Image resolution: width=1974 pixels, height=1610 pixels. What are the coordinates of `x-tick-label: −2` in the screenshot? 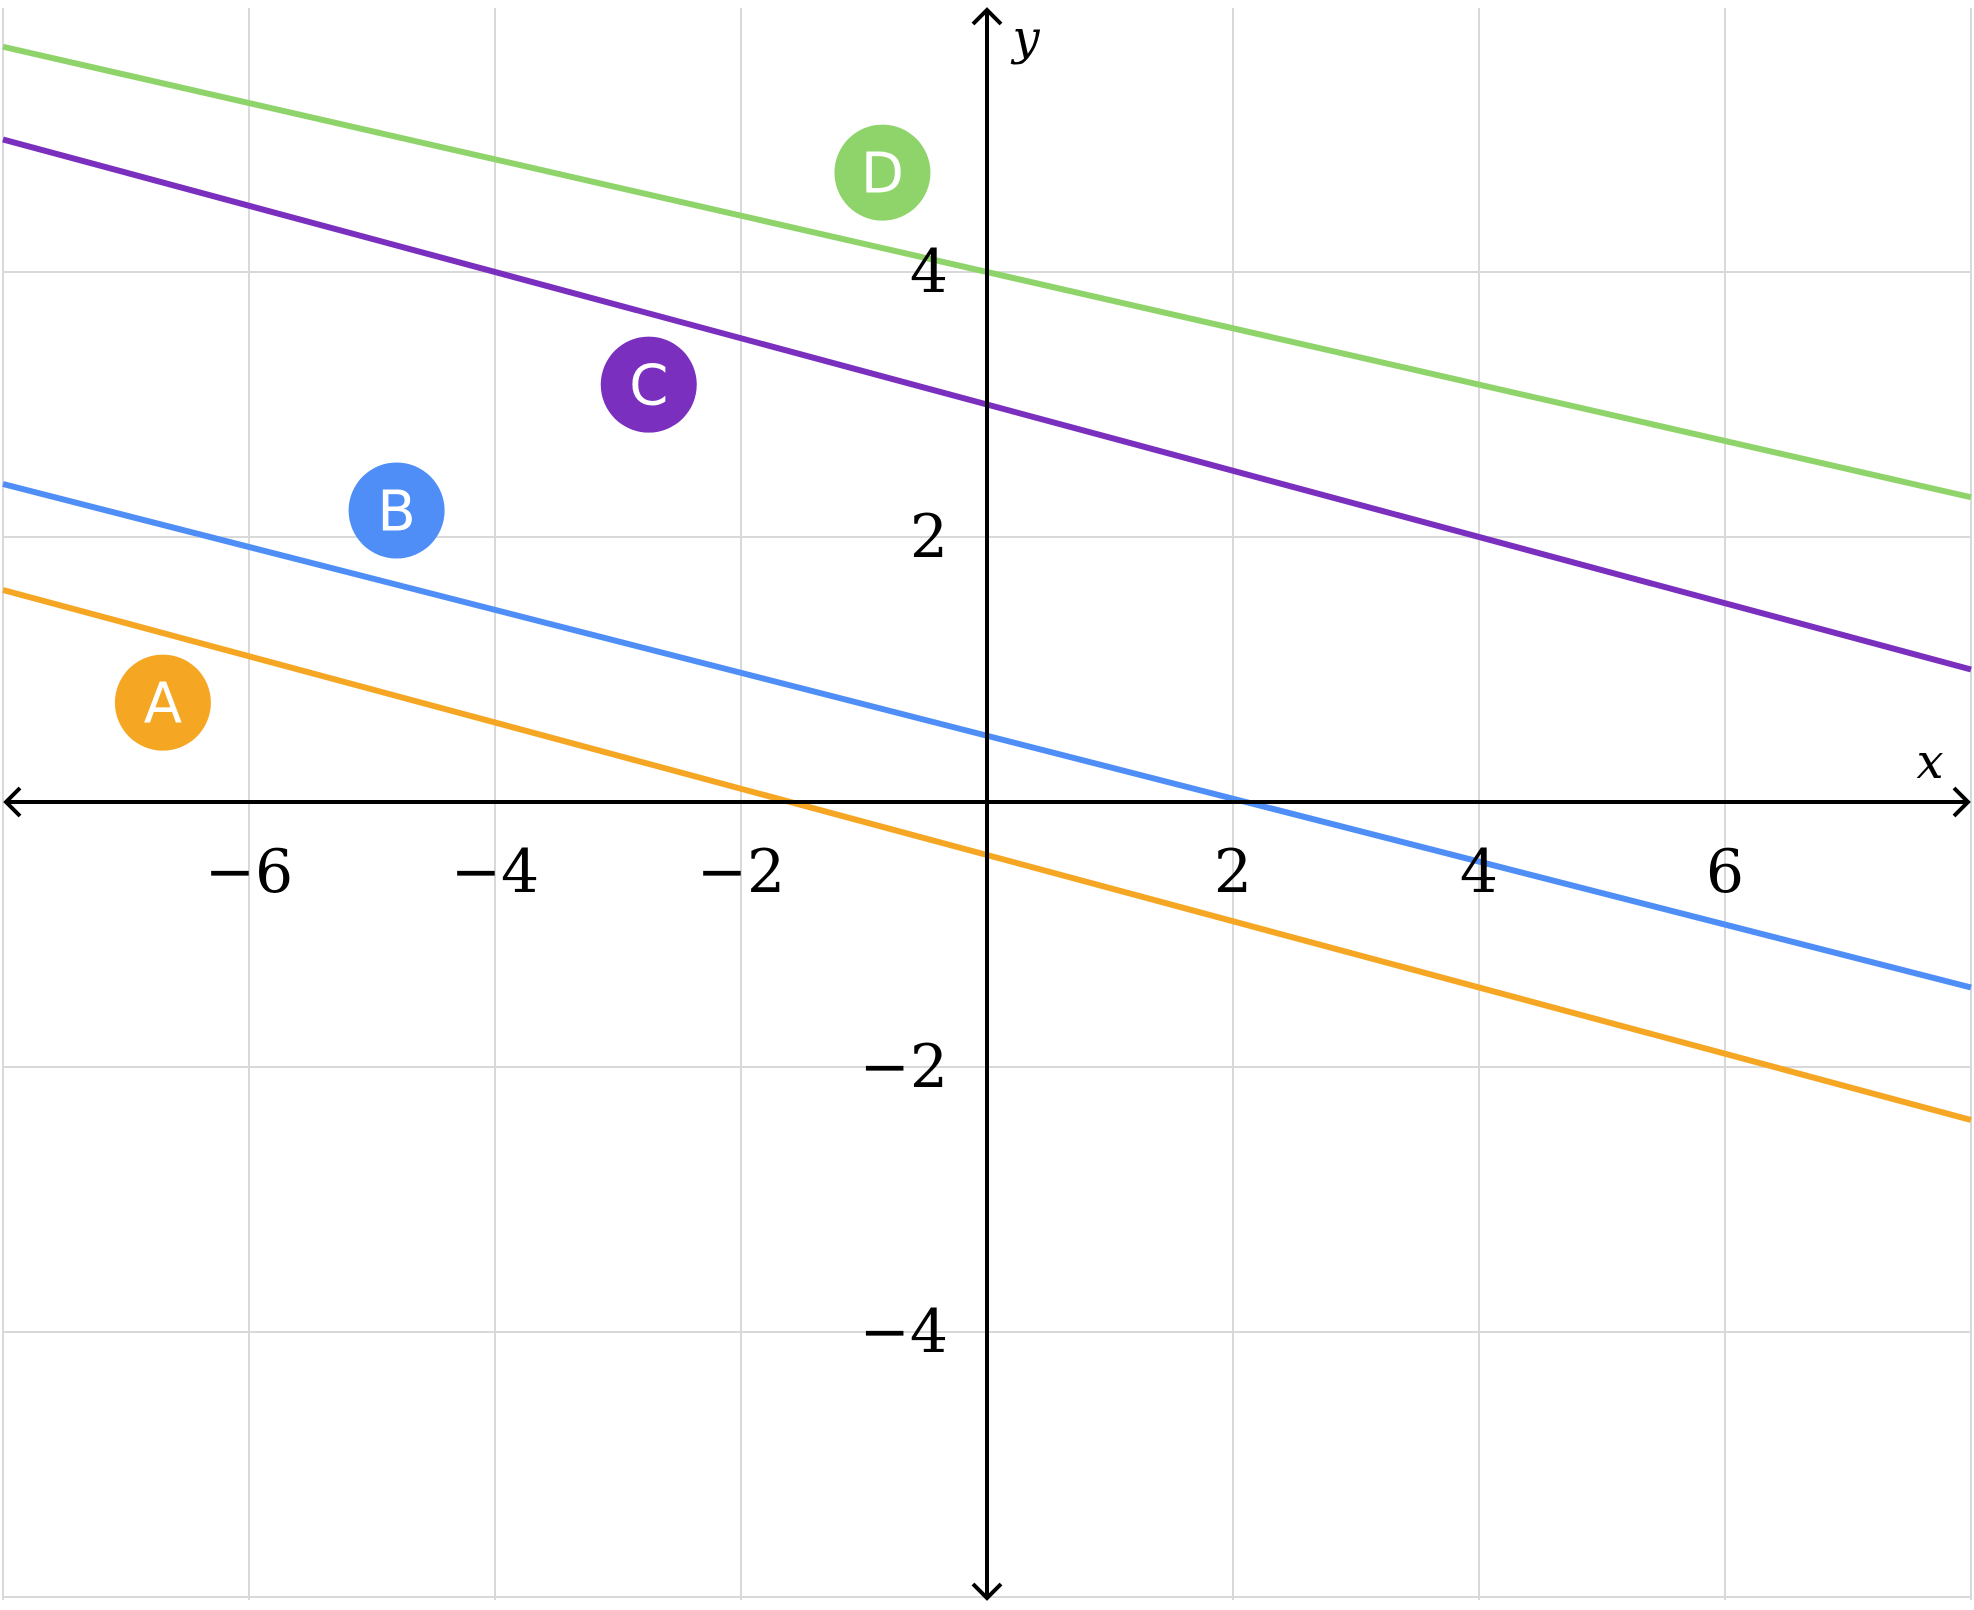 It's located at (741, 872).